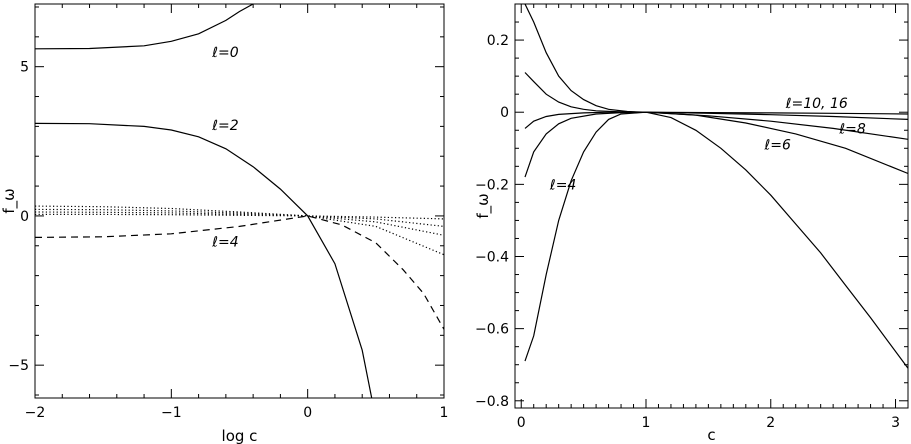 Image resolution: width=911 pixels, height=444 pixels. Describe the element at coordinates (770, 423) in the screenshot. I see `x-tick-label: 2` at that location.